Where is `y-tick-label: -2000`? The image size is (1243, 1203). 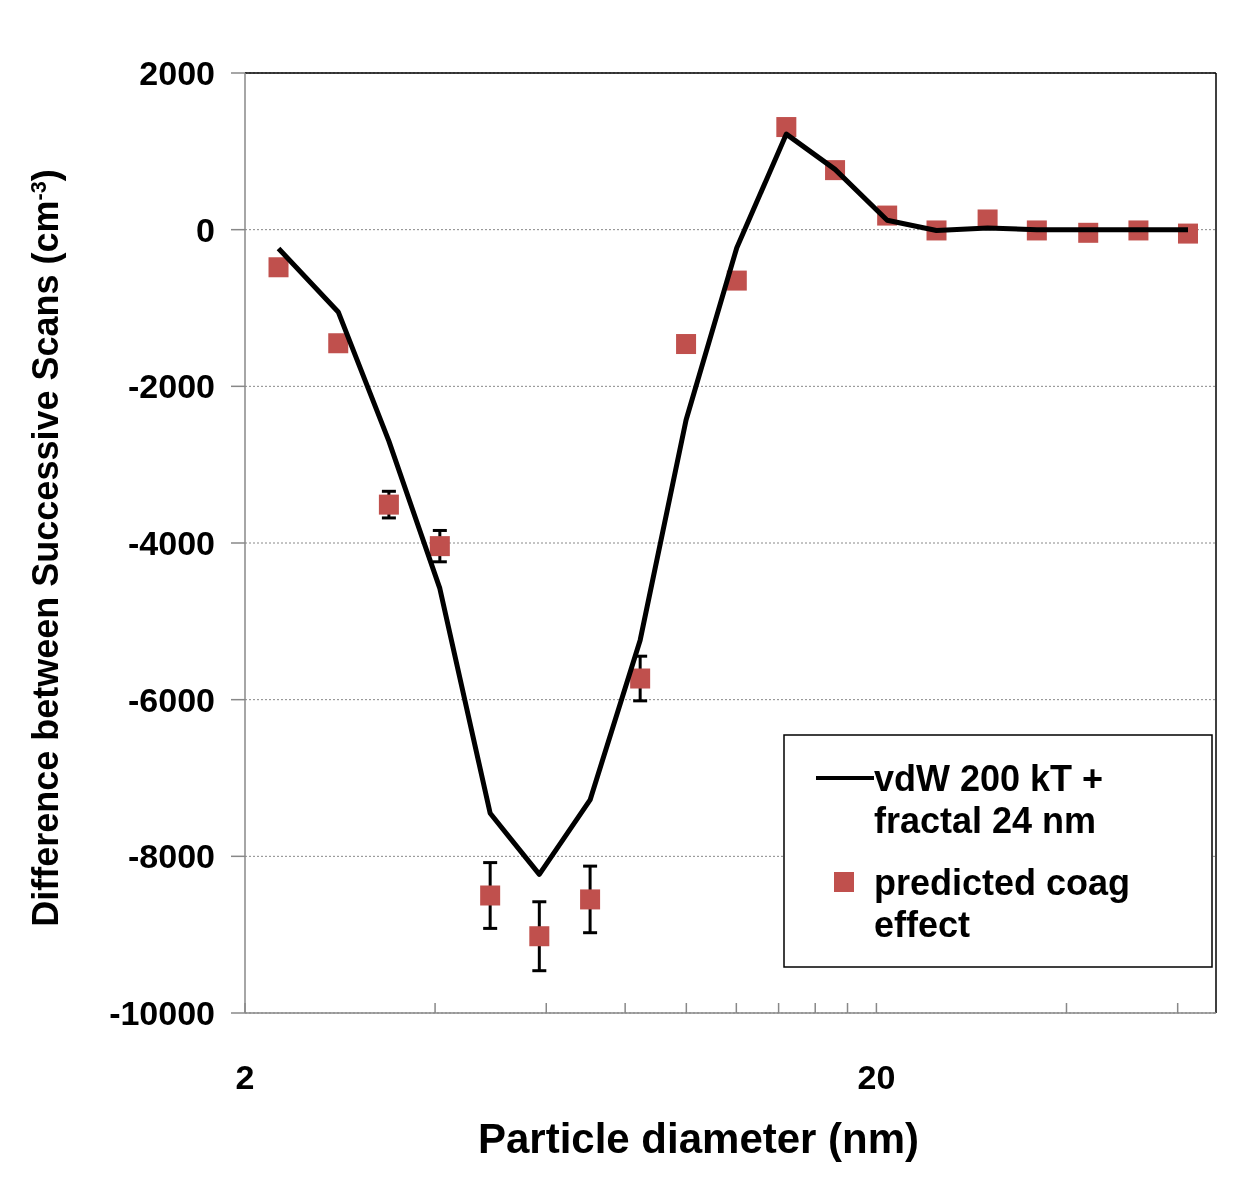
y-tick-label: -2000 is located at coordinates (171, 386).